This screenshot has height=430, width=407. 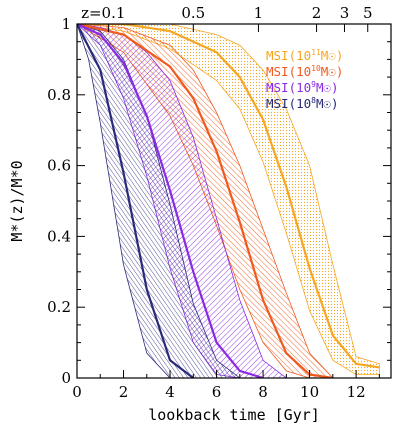 I want to click on x-tick-label: 2, so click(x=124, y=392).